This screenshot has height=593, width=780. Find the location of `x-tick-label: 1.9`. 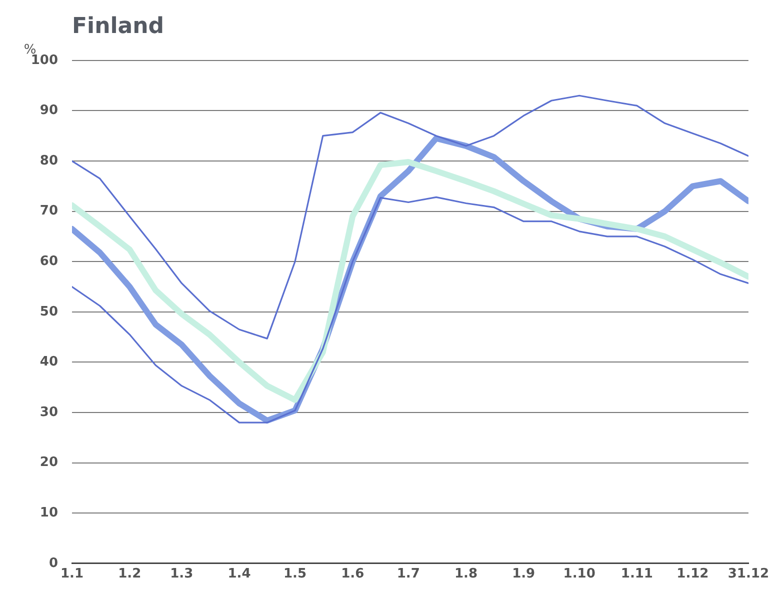

x-tick-label: 1.9 is located at coordinates (524, 574).